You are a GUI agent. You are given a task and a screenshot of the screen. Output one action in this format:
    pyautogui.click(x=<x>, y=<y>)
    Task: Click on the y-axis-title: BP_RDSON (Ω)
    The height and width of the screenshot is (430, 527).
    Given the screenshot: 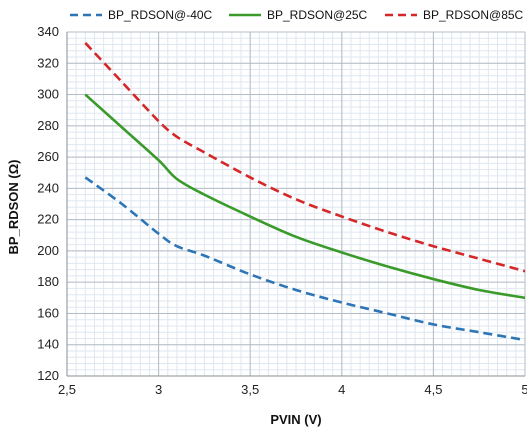 What is the action you would take?
    pyautogui.click(x=13, y=207)
    